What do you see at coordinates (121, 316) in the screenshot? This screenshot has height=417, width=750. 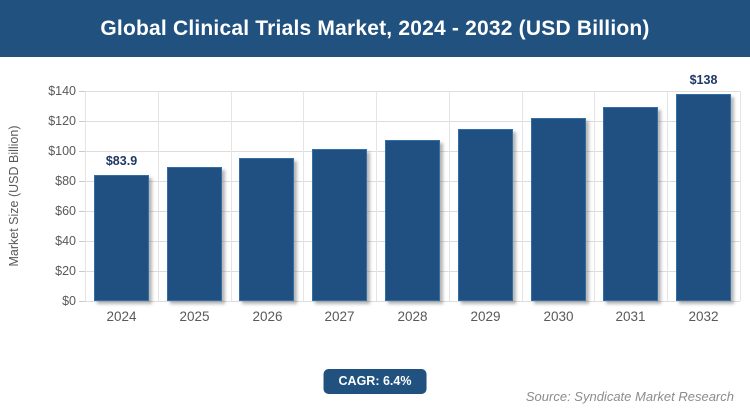 I see `x-tick-label: 2024` at bounding box center [121, 316].